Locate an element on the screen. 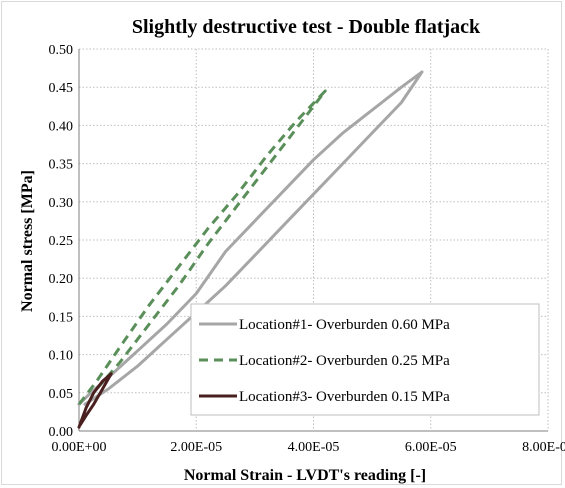 The height and width of the screenshot is (488, 565). x-tick-label: 0.00E+00 is located at coordinates (79, 447).